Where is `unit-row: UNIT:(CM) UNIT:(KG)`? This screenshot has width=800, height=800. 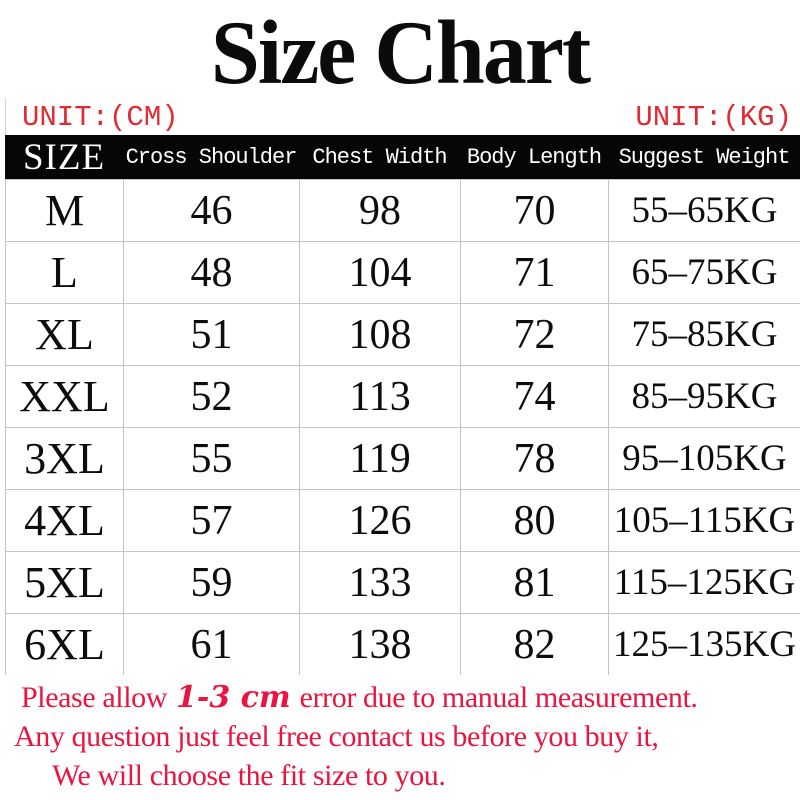 unit-row: UNIT:(CM) UNIT:(KG) is located at coordinates (402, 116).